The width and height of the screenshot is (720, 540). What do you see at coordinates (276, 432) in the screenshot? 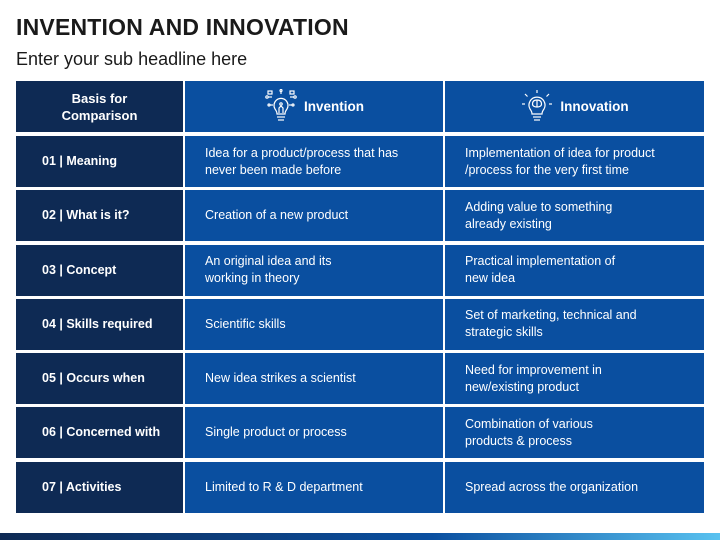
I see `invention-text: Single product or process` at bounding box center [276, 432].